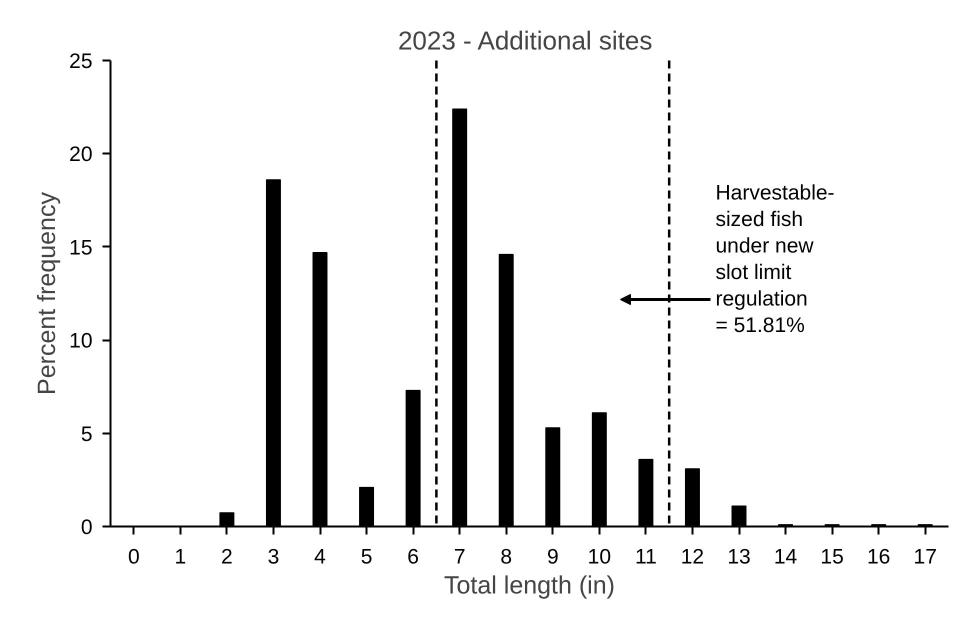  Describe the element at coordinates (878, 557) in the screenshot. I see `x-tick-label: 16` at that location.